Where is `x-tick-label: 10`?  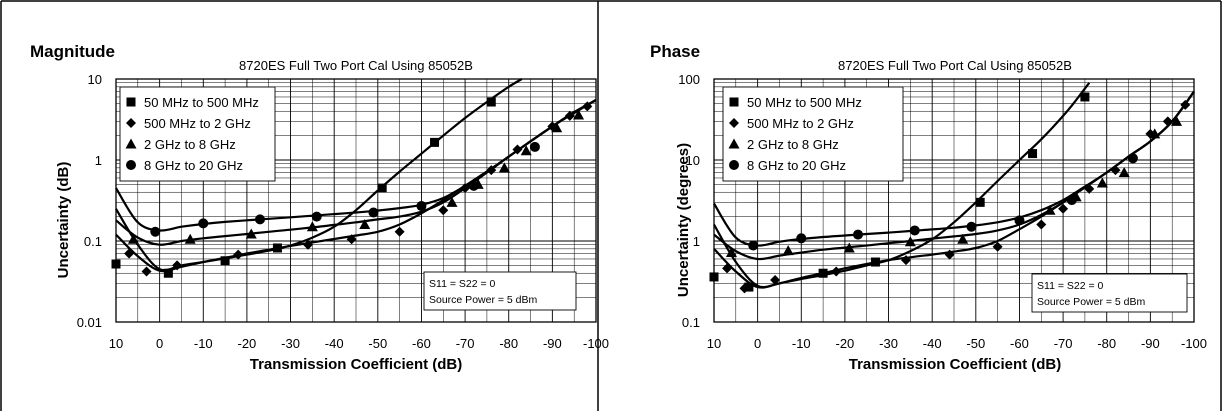 x-tick-label: 10 is located at coordinates (116, 343).